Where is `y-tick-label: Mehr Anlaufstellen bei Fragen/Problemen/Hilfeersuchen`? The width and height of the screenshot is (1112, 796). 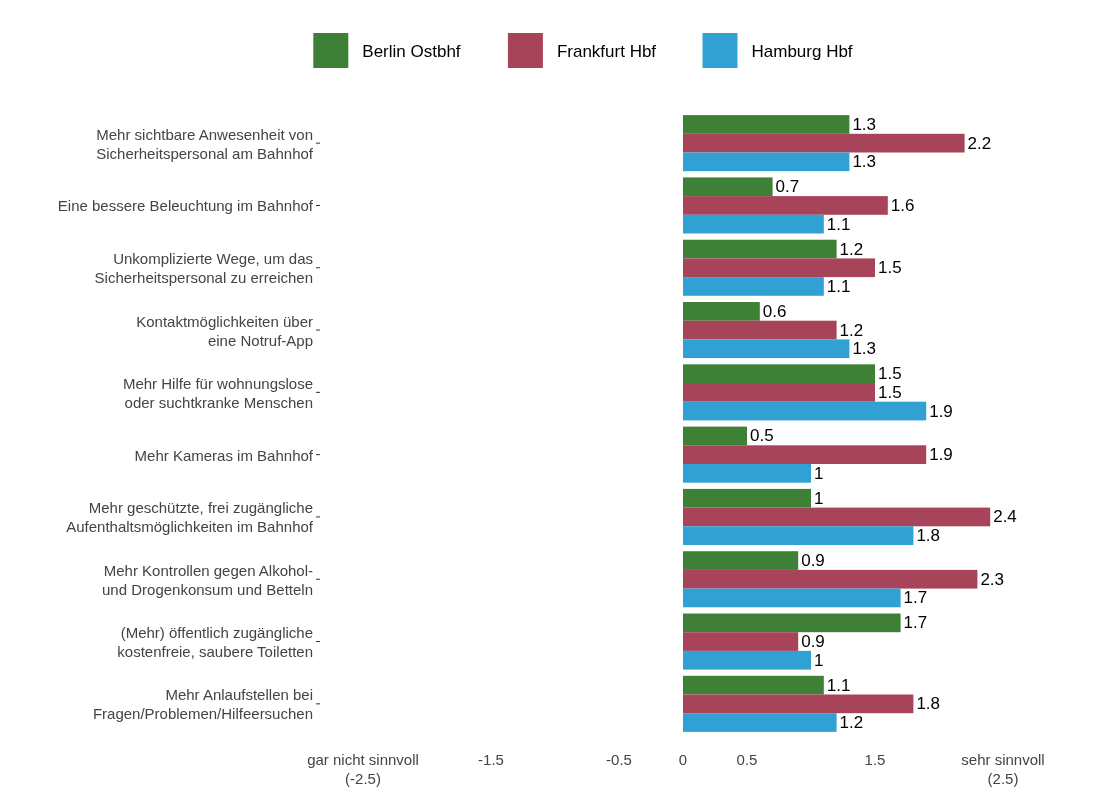 y-tick-label: Mehr Anlaufstellen bei Fragen/Problemen/Hilfeersuchen is located at coordinates (202, 703).